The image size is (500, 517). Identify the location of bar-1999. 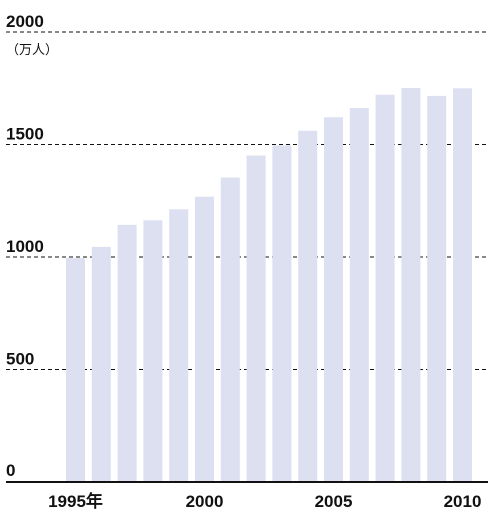
(179, 346).